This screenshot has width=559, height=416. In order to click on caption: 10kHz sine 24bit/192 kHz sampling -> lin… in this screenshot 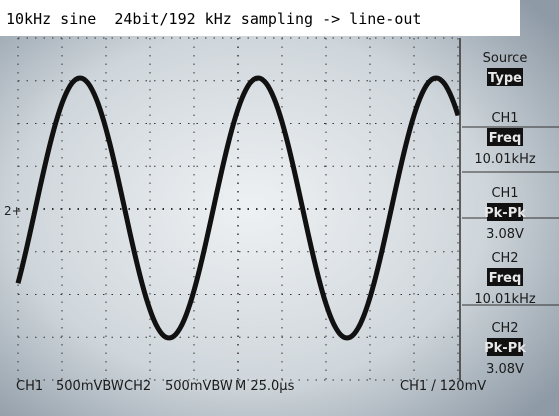, I will do `click(213, 19)`.